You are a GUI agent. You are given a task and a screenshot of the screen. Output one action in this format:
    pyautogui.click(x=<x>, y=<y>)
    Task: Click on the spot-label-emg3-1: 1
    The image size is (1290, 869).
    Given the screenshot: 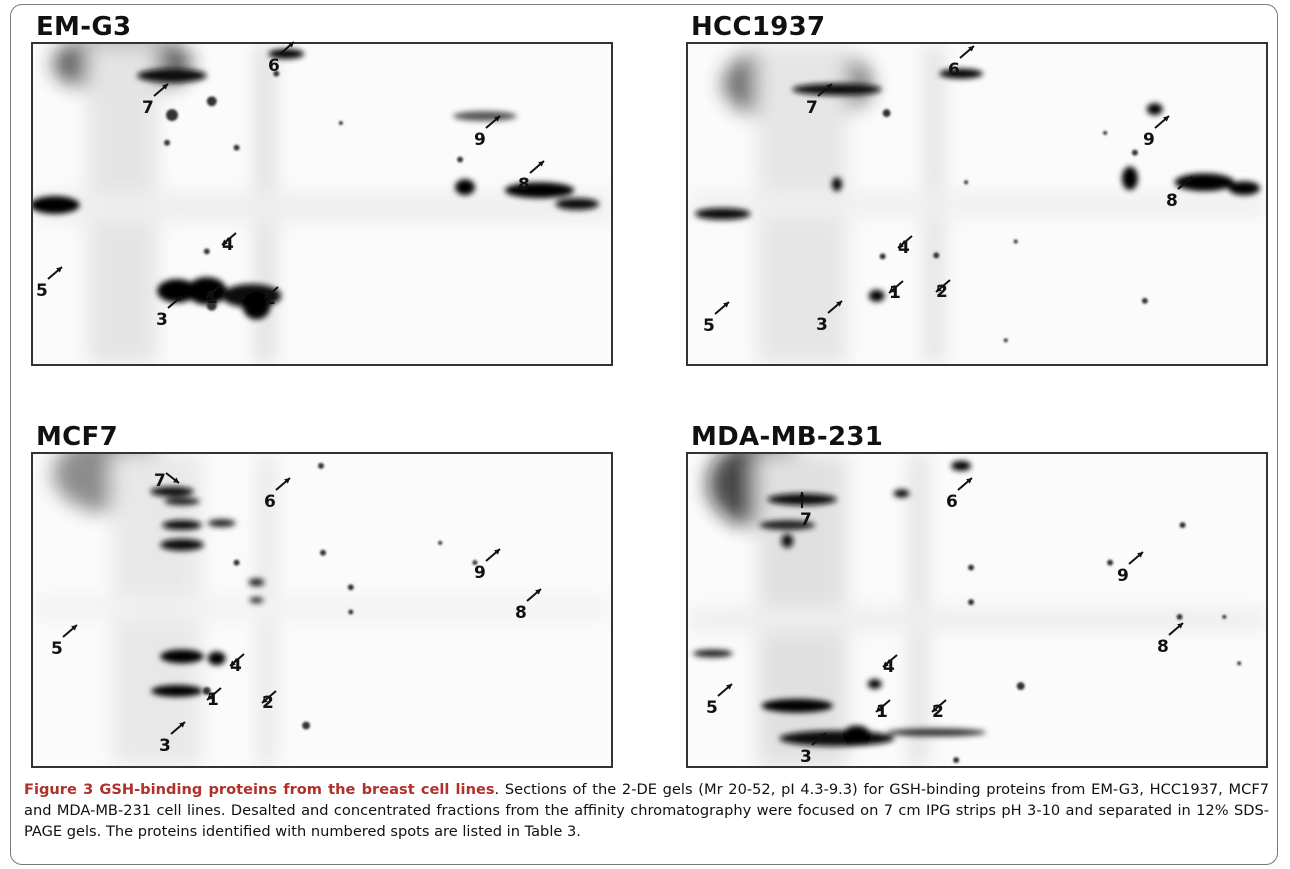 What is the action you would take?
    pyautogui.click(x=212, y=298)
    